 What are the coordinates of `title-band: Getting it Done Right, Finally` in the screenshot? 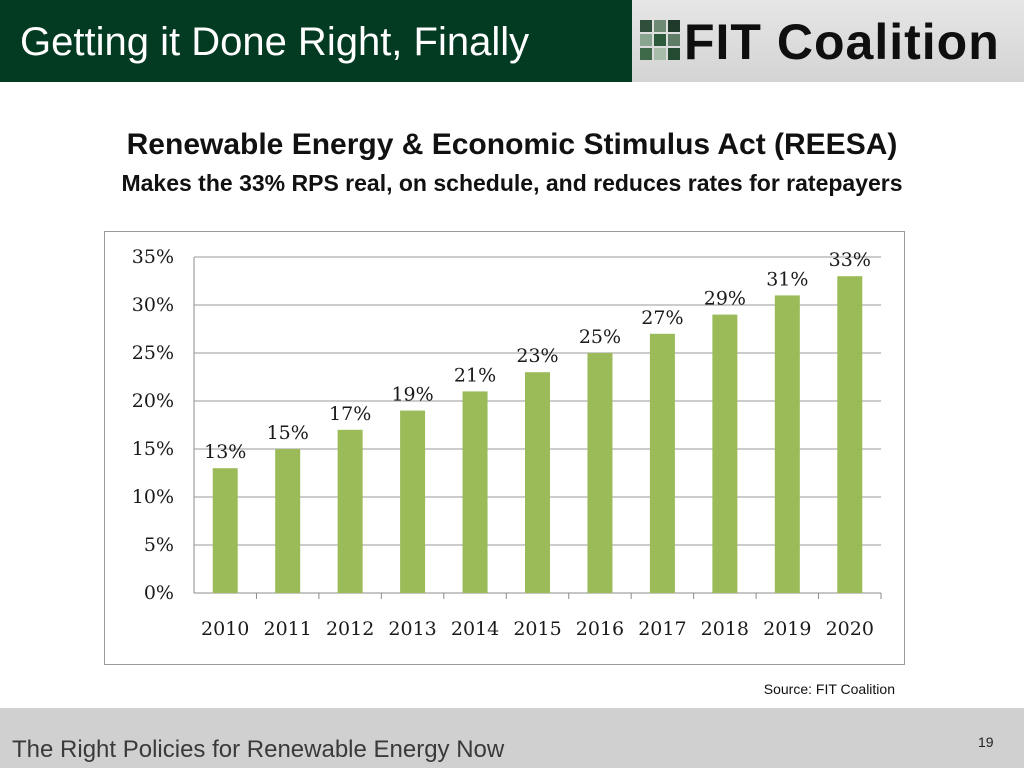 It's located at (316, 41).